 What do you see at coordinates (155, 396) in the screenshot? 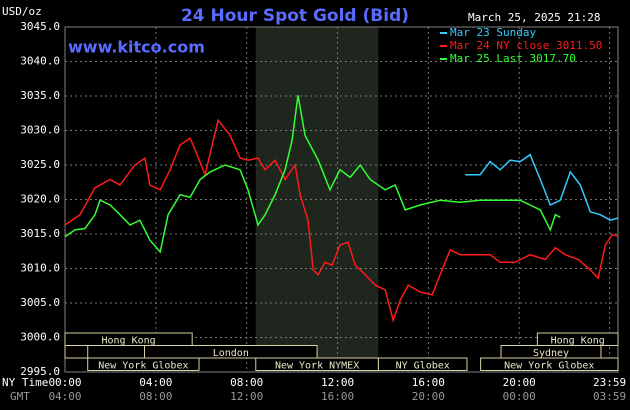
I see `gmt-tick-label: 08:00` at bounding box center [155, 396].